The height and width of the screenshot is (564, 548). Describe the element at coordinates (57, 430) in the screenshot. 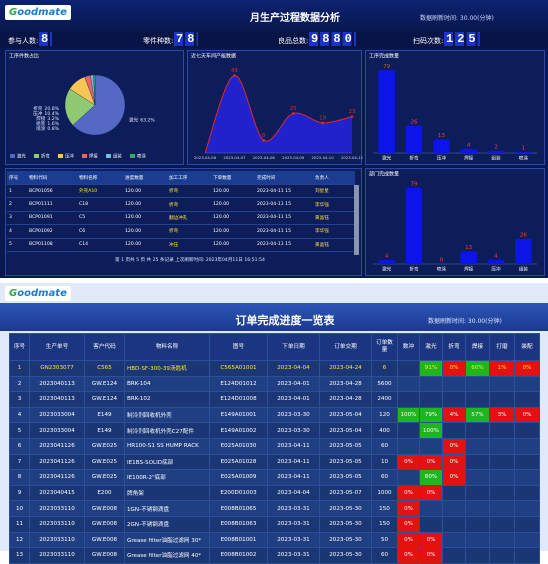

I see `cell: 2023033004` at that location.